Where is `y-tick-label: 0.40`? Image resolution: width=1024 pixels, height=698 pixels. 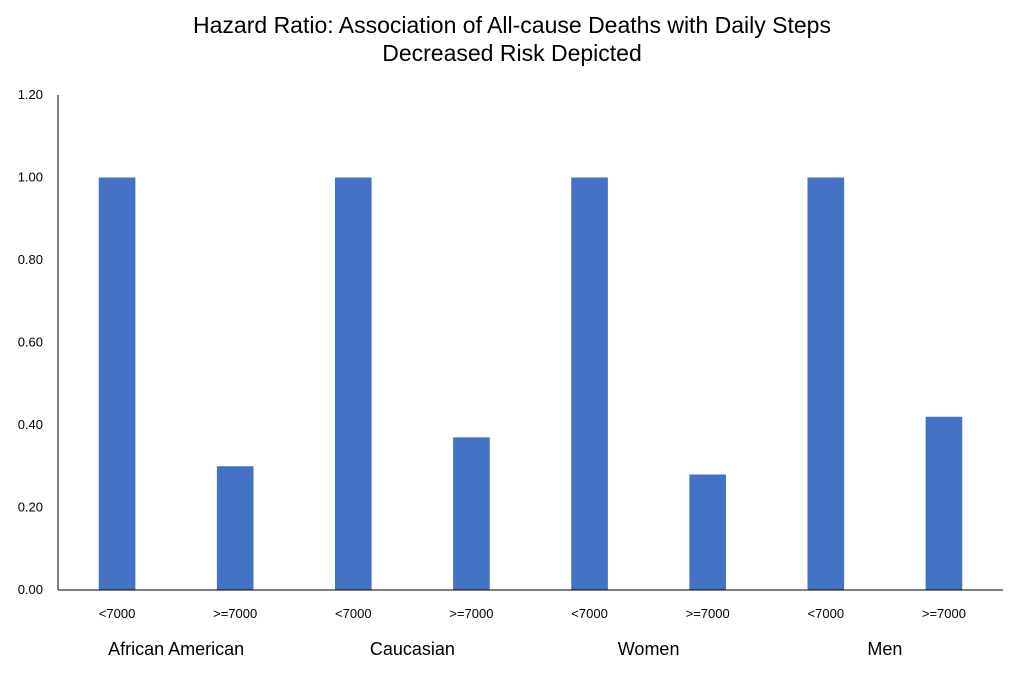
y-tick-label: 0.40 is located at coordinates (30, 424).